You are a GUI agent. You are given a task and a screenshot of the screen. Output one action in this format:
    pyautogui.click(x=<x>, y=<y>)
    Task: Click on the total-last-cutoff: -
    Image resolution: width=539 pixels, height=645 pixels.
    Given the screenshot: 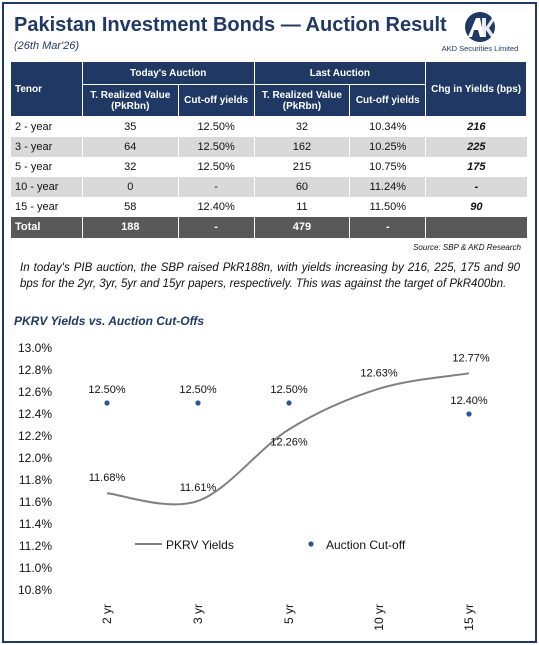 What is the action you would take?
    pyautogui.click(x=387, y=227)
    